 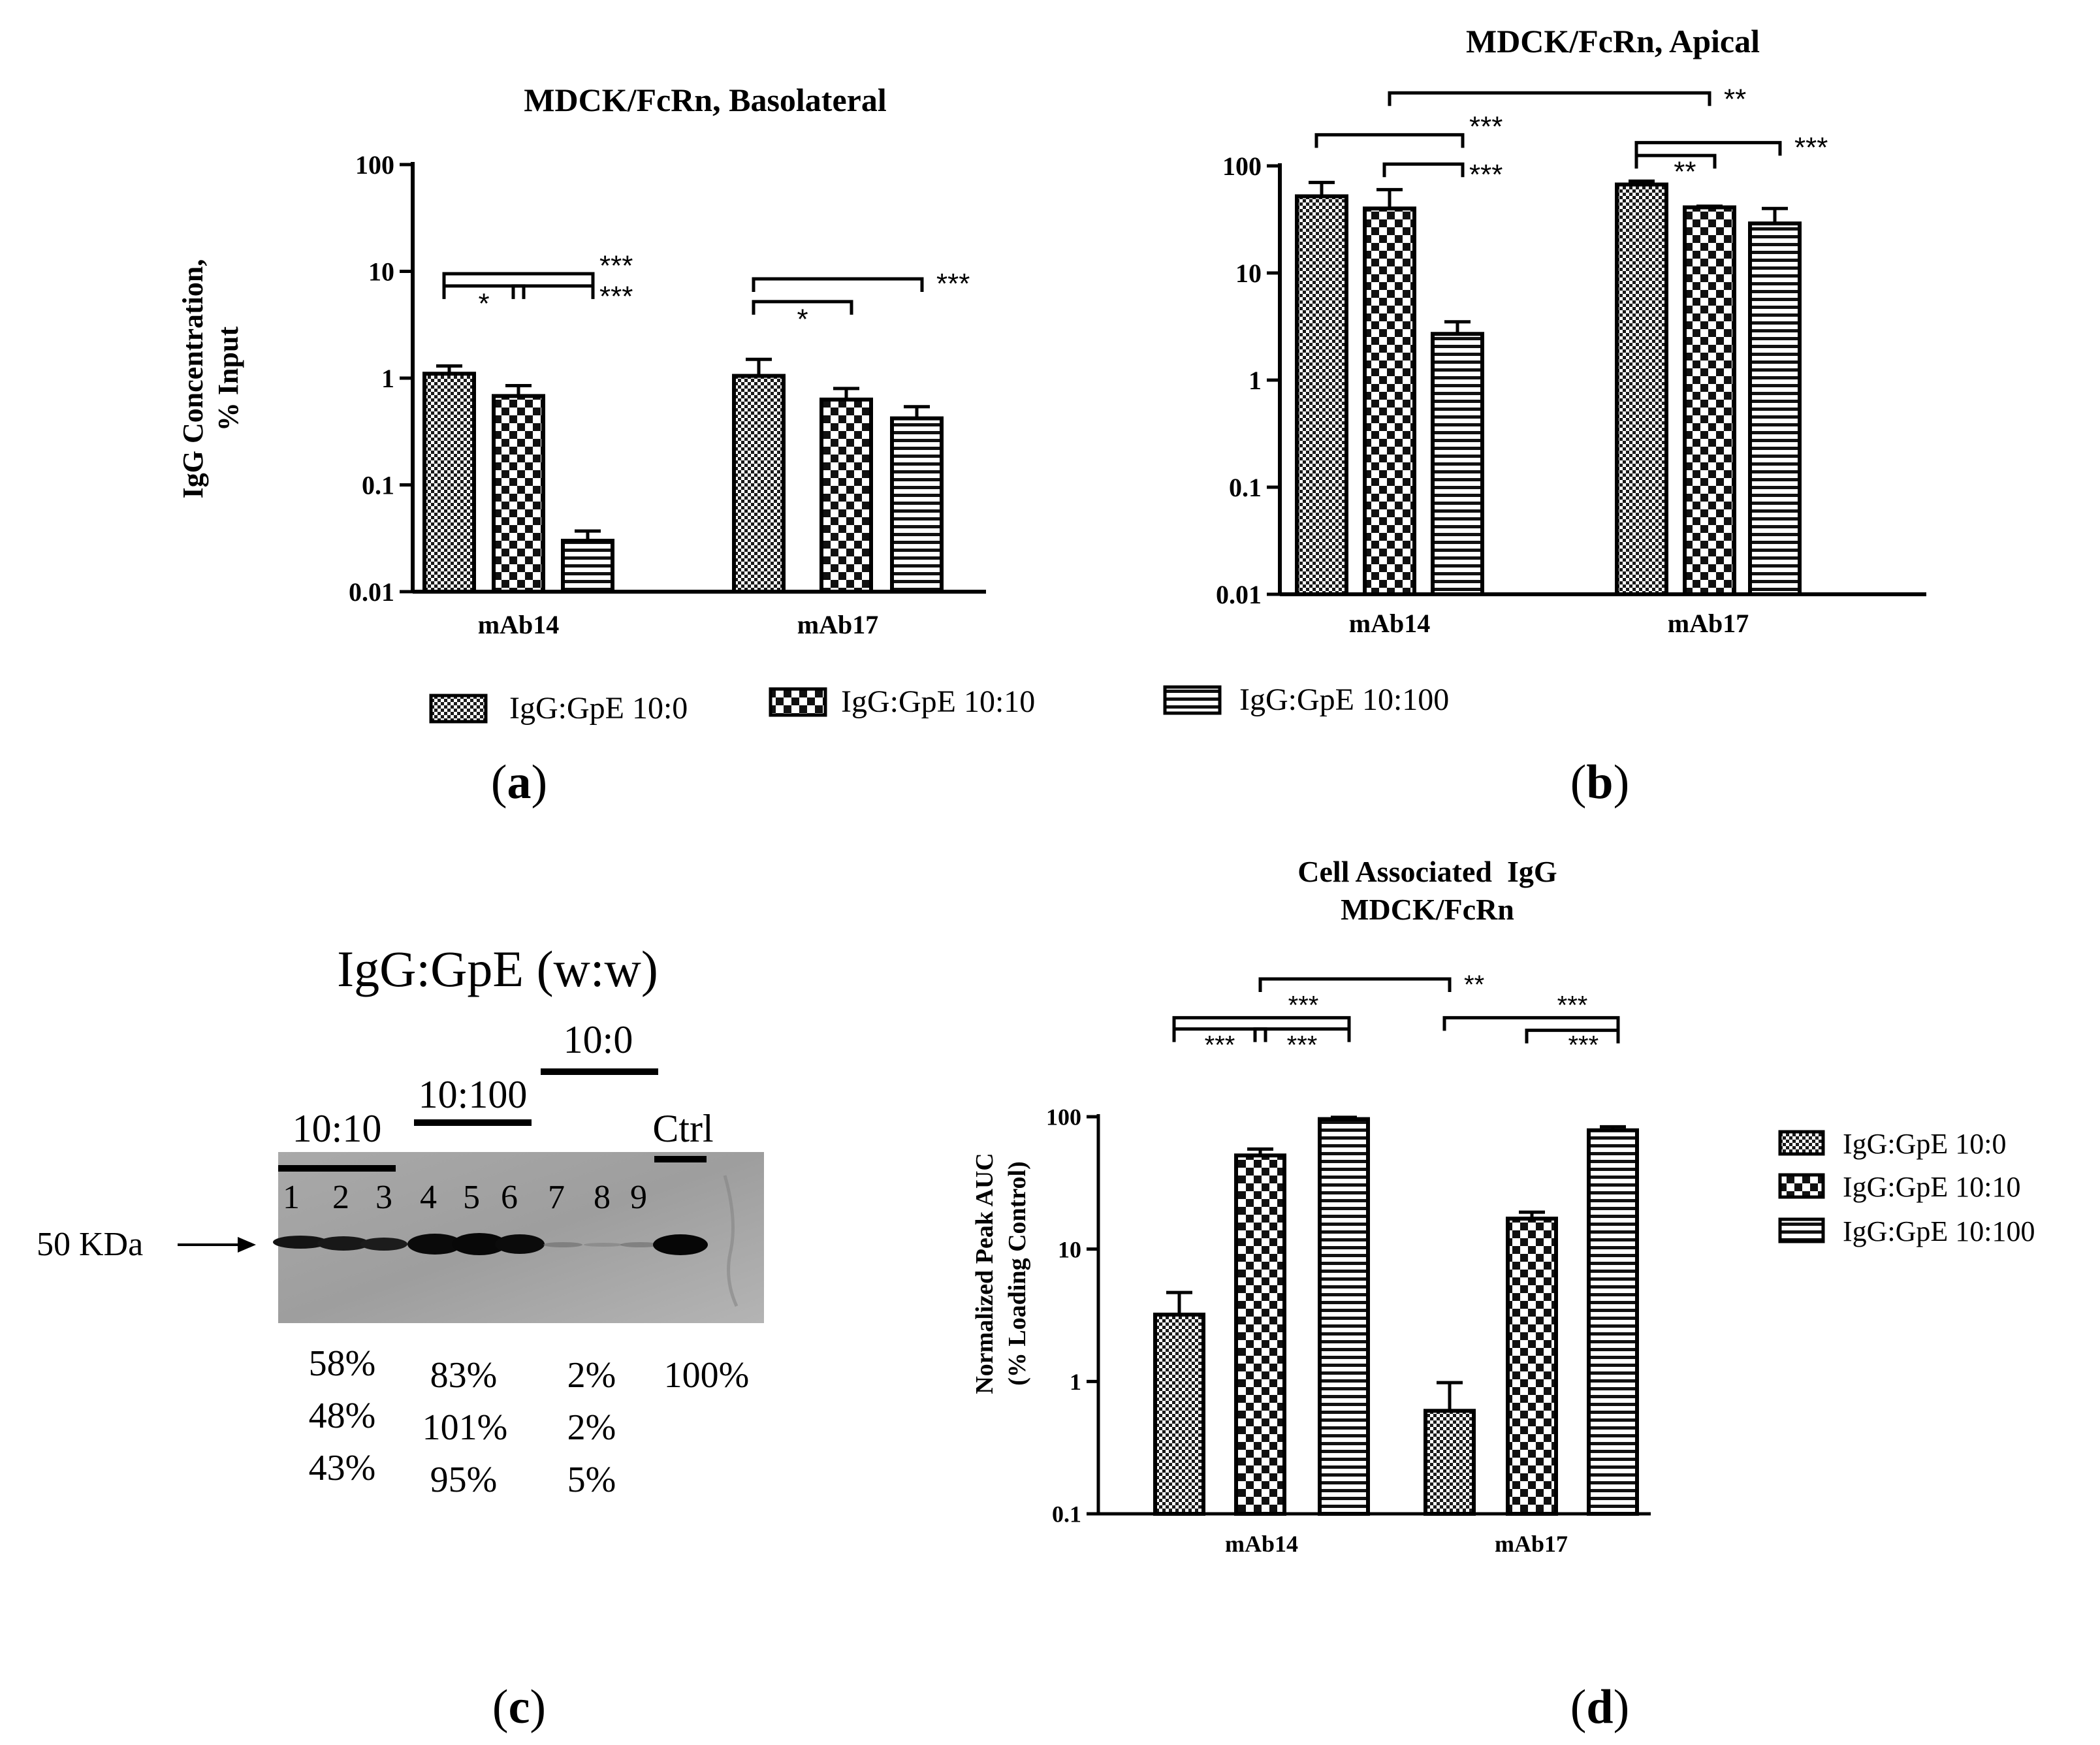 What do you see at coordinates (1017, 1273) in the screenshot?
I see `panel-d-ylabel-line2: (% Loading Control)` at bounding box center [1017, 1273].